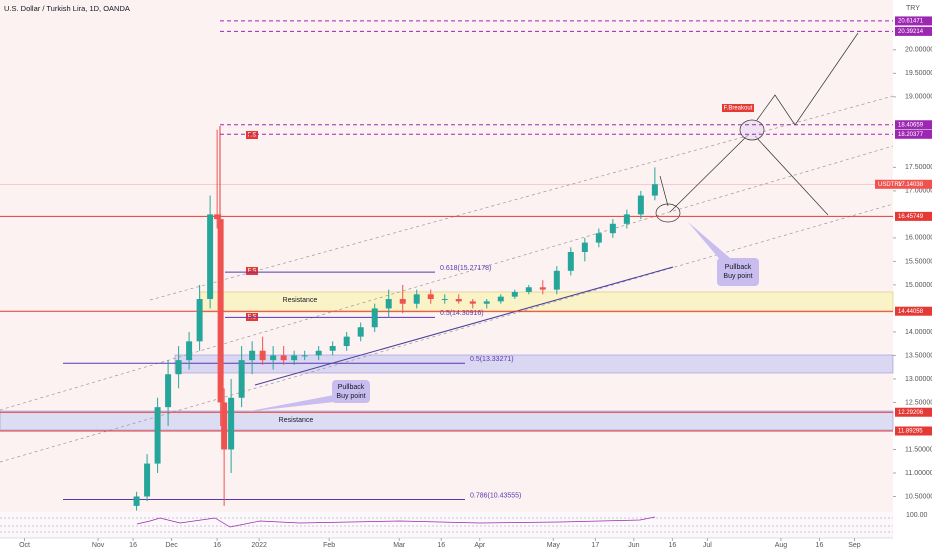  What do you see at coordinates (918, 449) in the screenshot?
I see `y-tick-label: 11.50000` at bounding box center [918, 449].